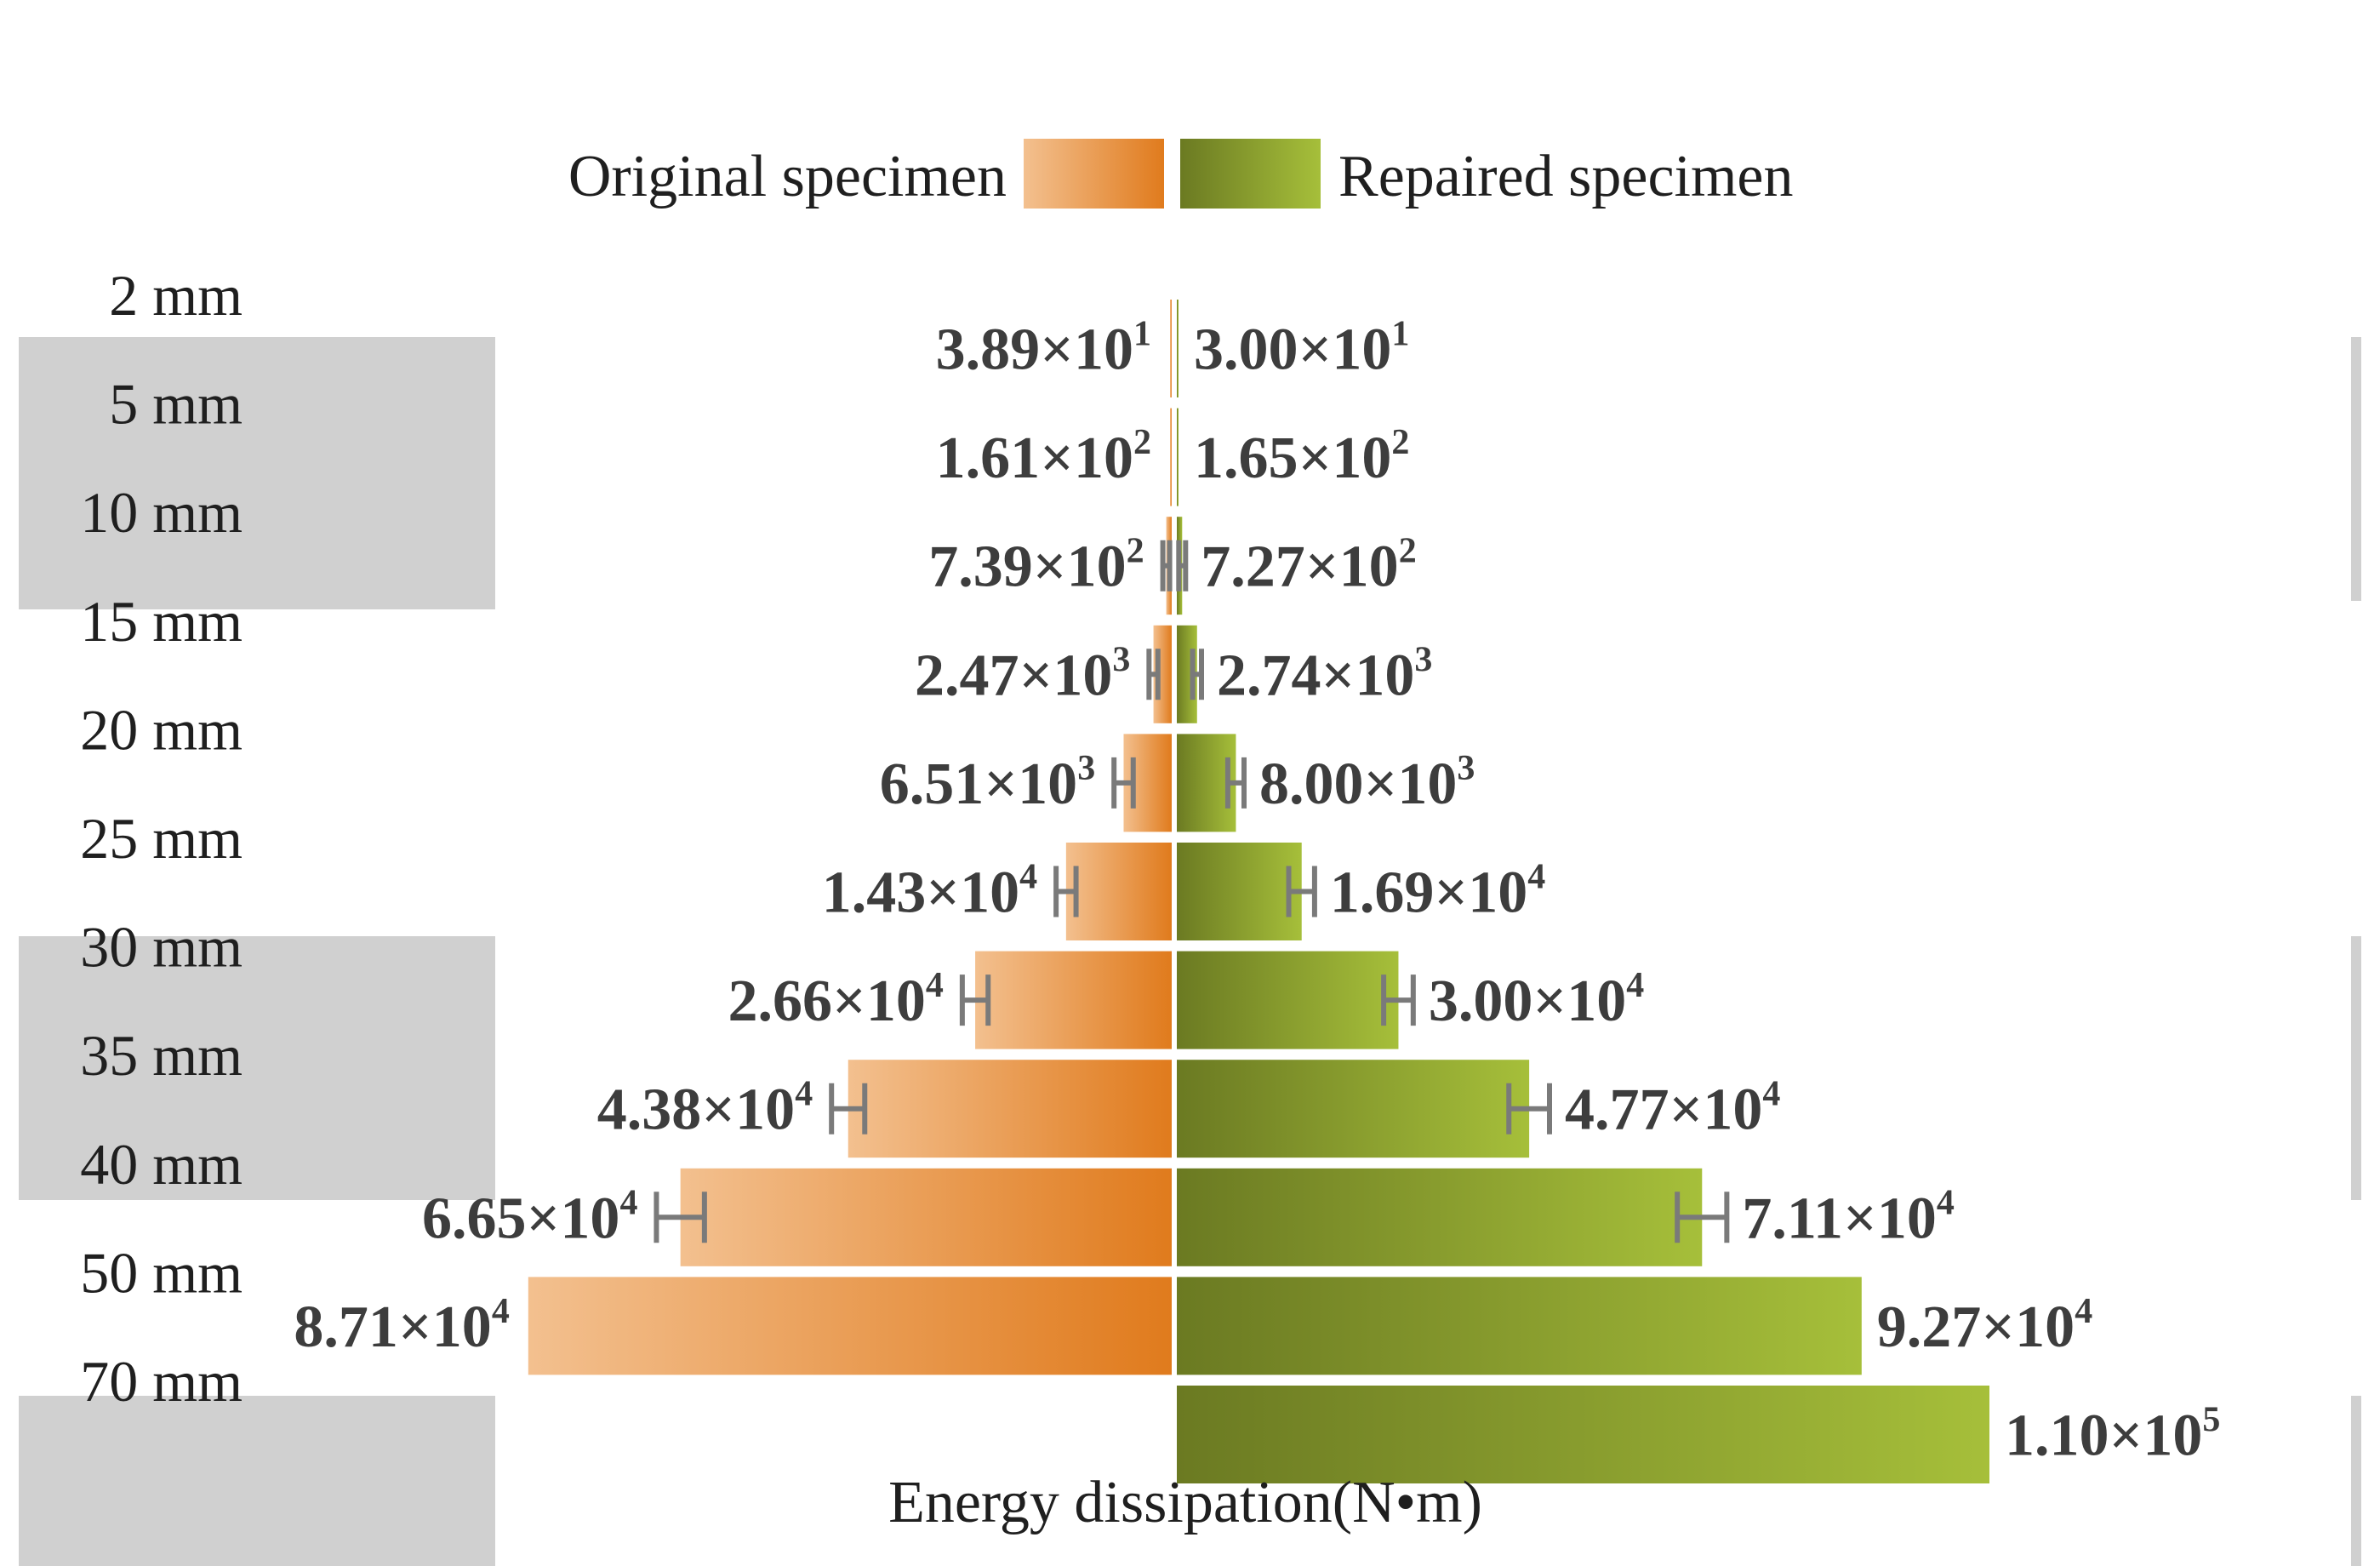 The height and width of the screenshot is (1566, 2380). I want to click on value-label-repaired: 4.77×10⁴, so click(1672, 1109).